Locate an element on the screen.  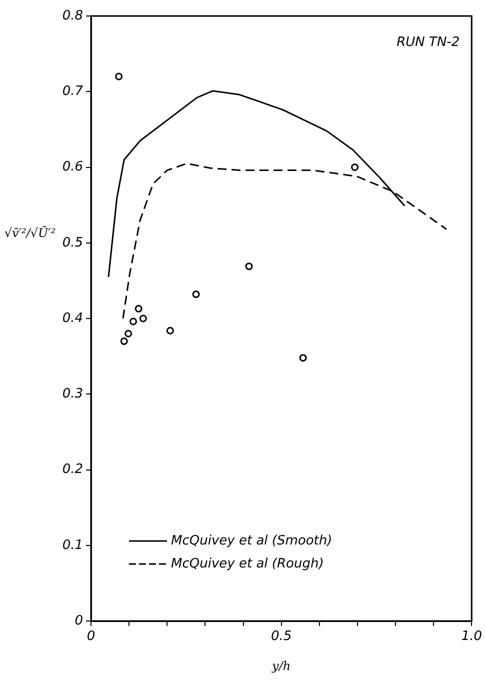
x-tick-label: 1.0 is located at coordinates (471, 636).